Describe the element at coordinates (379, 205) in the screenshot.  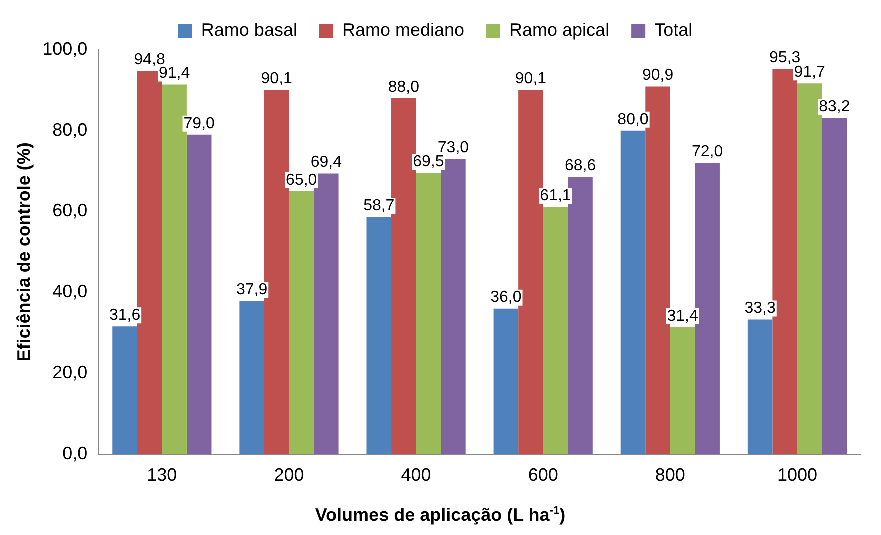
I see `data-label: 58,7` at that location.